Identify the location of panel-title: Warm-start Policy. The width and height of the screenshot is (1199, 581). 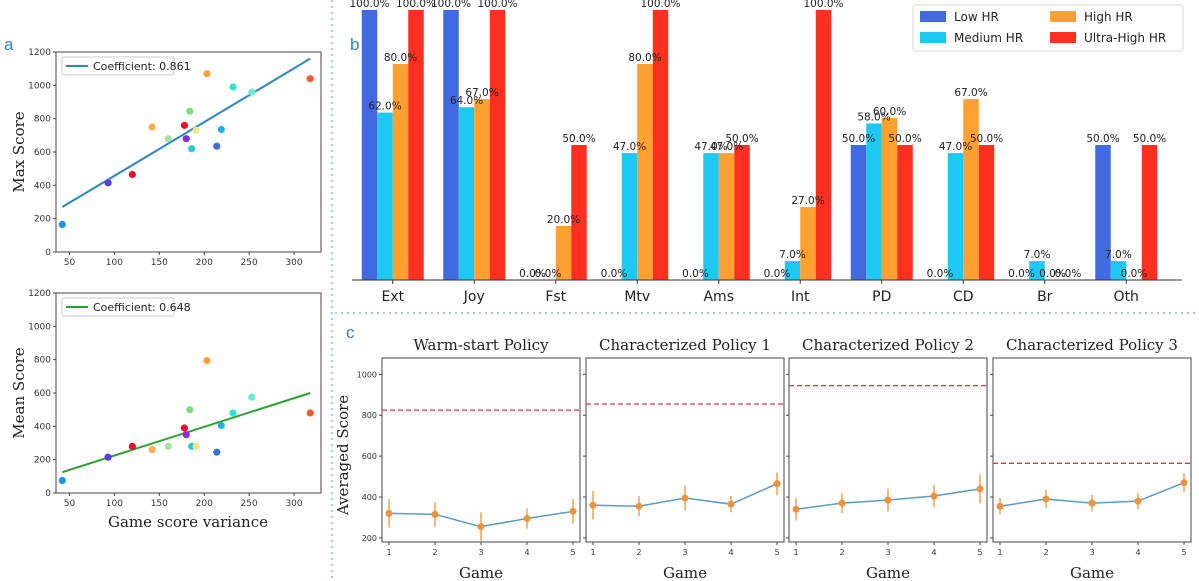
(481, 345).